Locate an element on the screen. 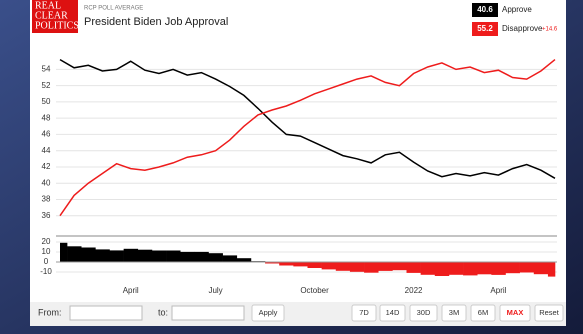 The height and width of the screenshot is (334, 583). apply-button is located at coordinates (268, 313).